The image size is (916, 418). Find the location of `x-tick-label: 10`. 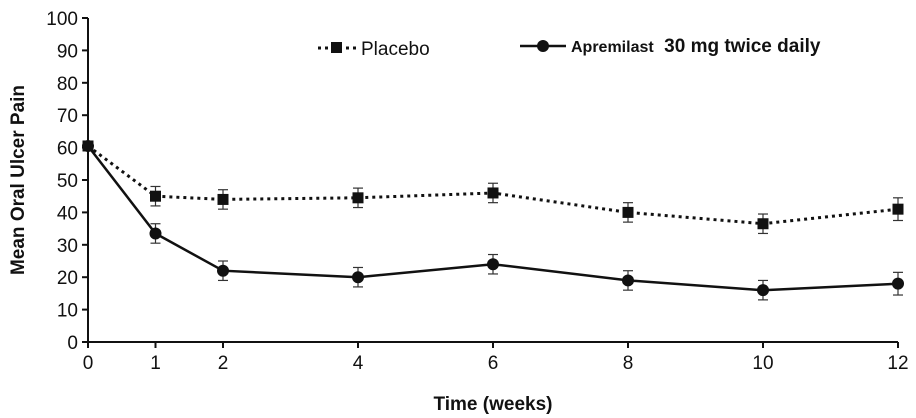

x-tick-label: 10 is located at coordinates (762, 363).